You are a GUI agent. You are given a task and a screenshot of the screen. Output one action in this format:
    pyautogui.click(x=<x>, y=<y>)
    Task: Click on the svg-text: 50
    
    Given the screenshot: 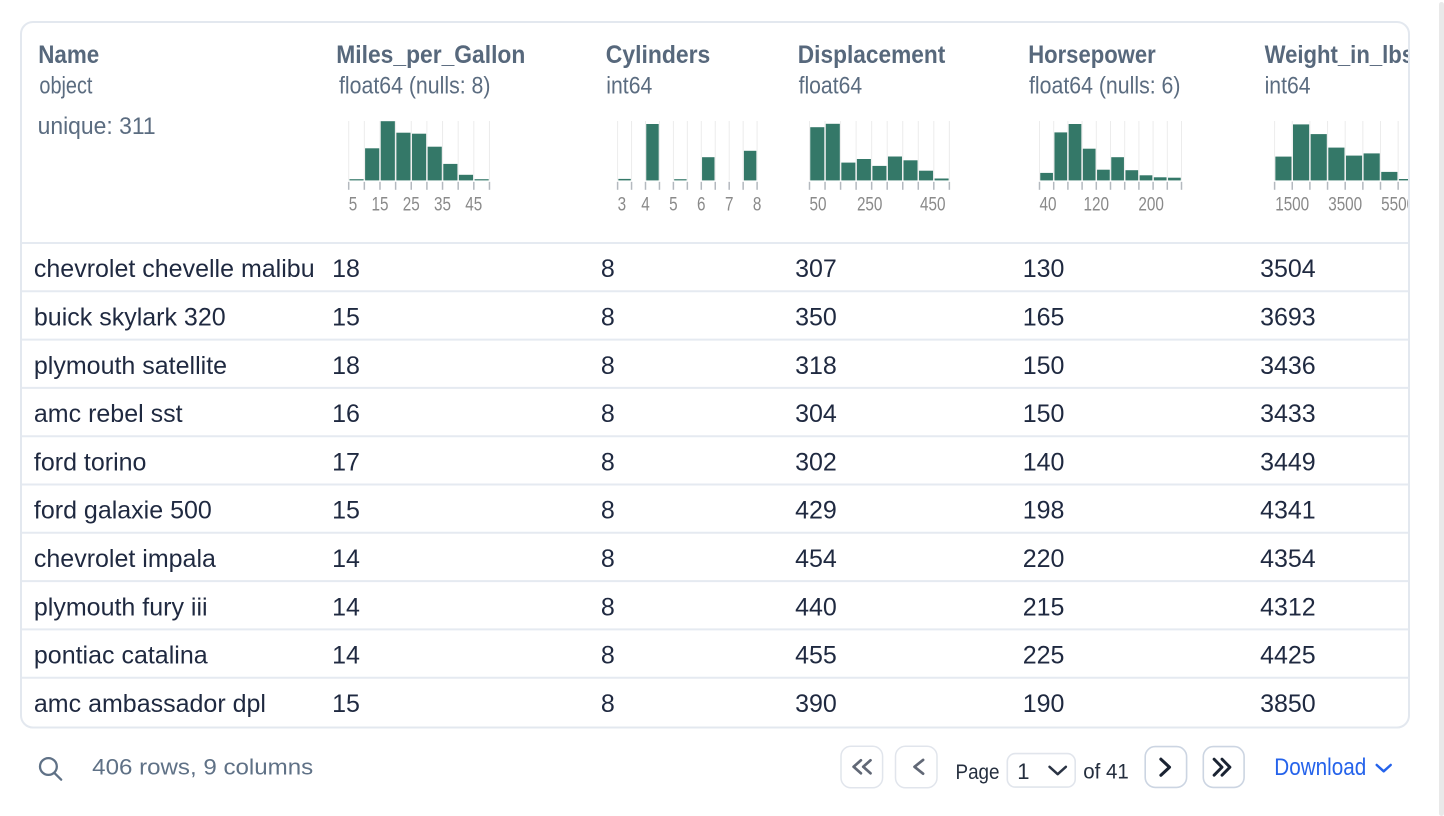 What is the action you would take?
    pyautogui.click(x=818, y=204)
    